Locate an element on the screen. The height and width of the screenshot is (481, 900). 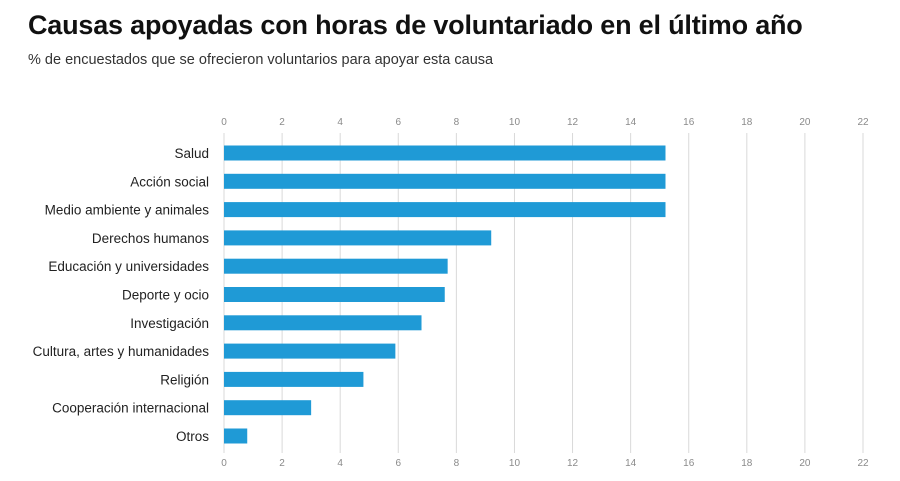
x-tick-label-bottom: 22 is located at coordinates (863, 463).